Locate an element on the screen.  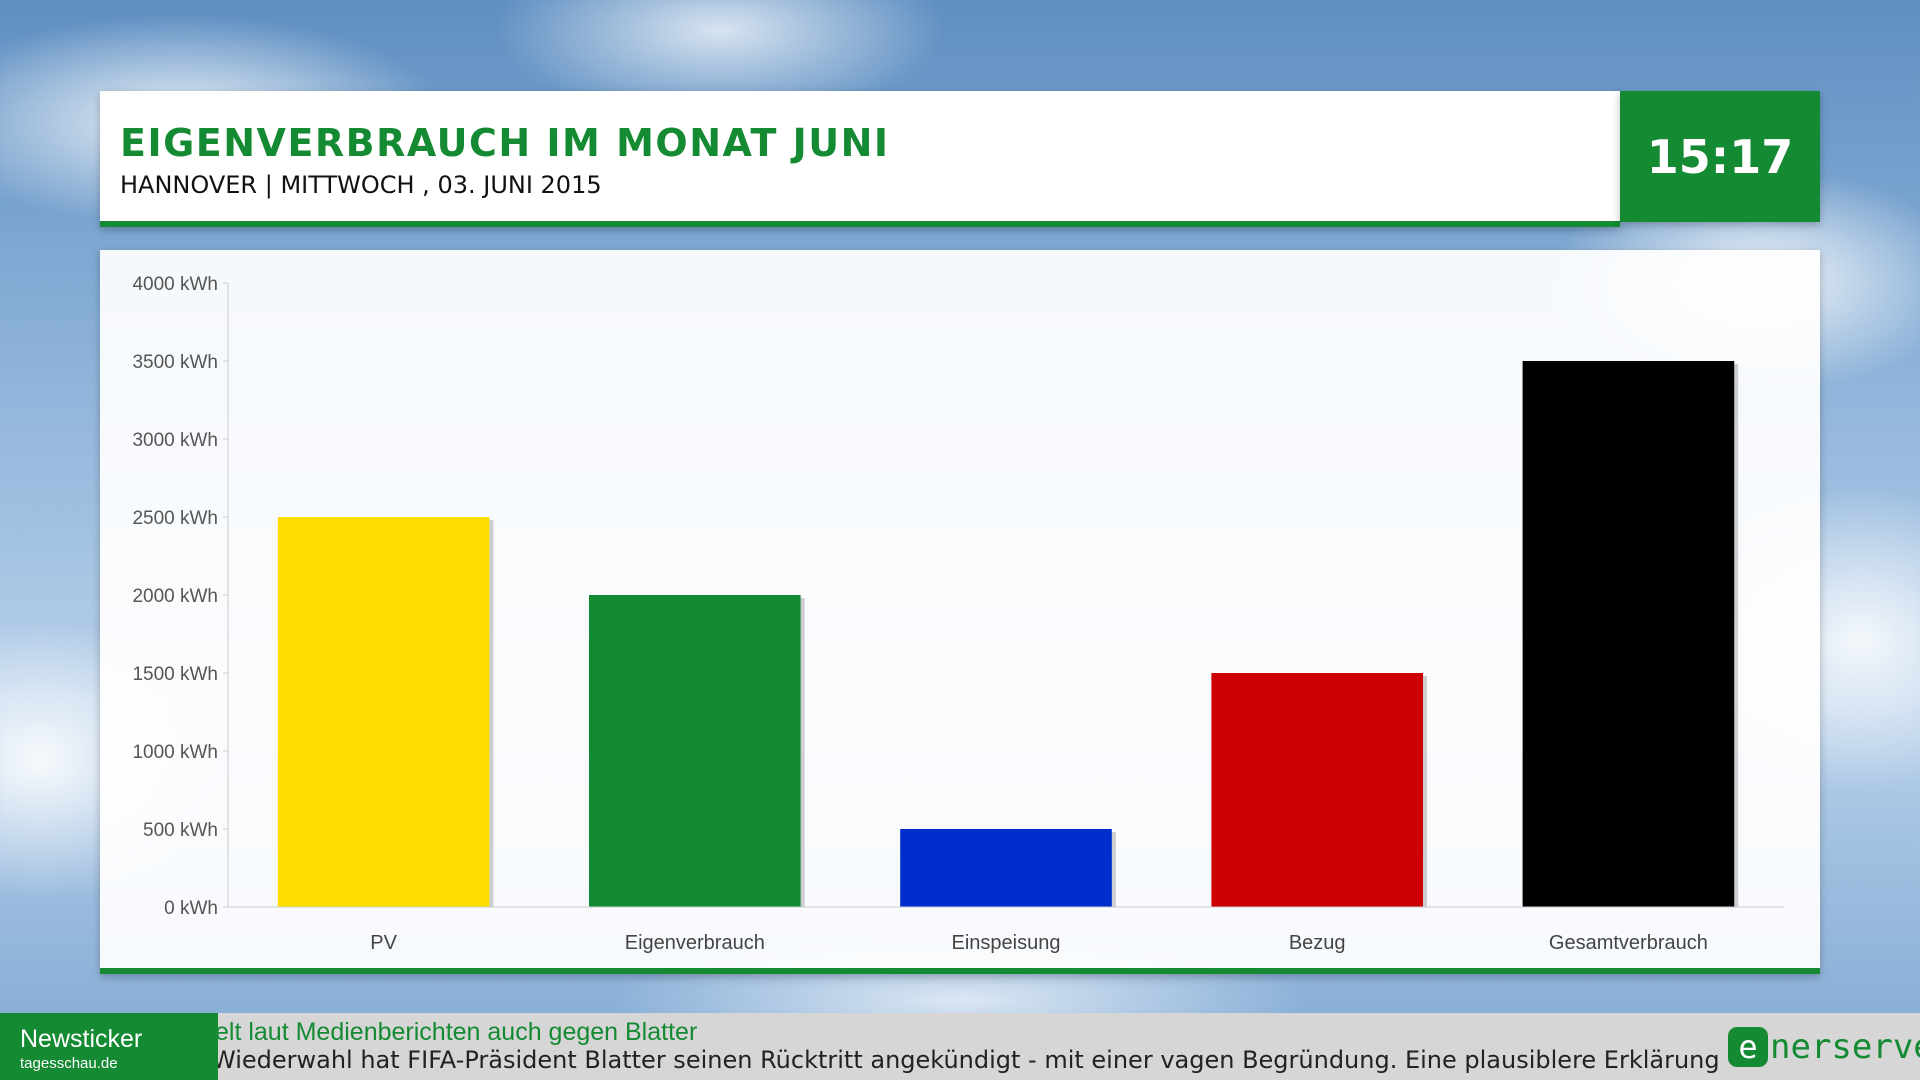
brand-logo: e nerserve is located at coordinates (1824, 1047).